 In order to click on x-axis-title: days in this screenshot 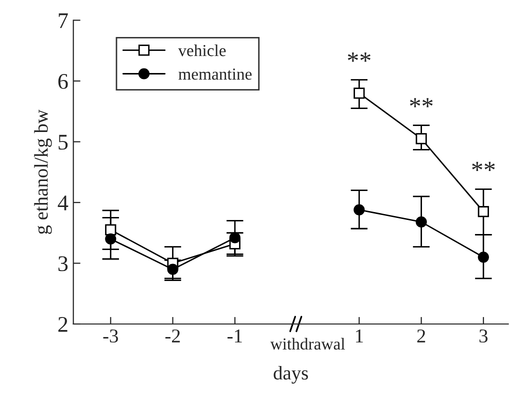, I will do `click(291, 375)`.